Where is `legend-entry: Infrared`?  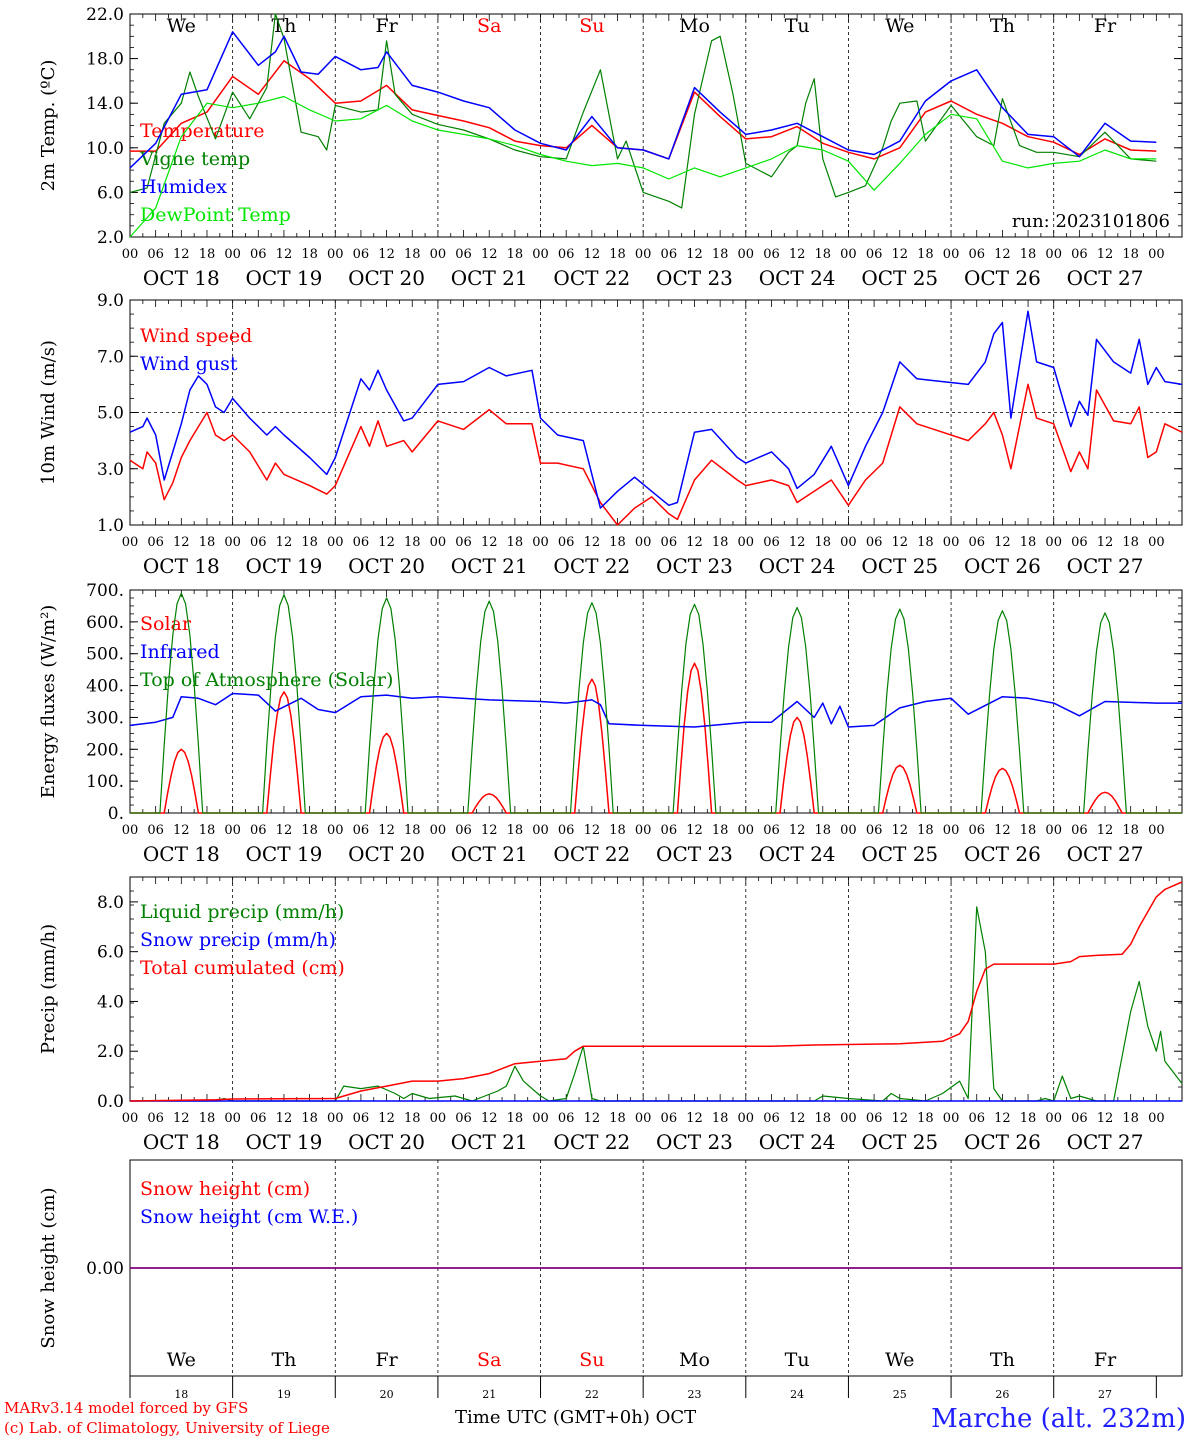 legend-entry: Infrared is located at coordinates (180, 652).